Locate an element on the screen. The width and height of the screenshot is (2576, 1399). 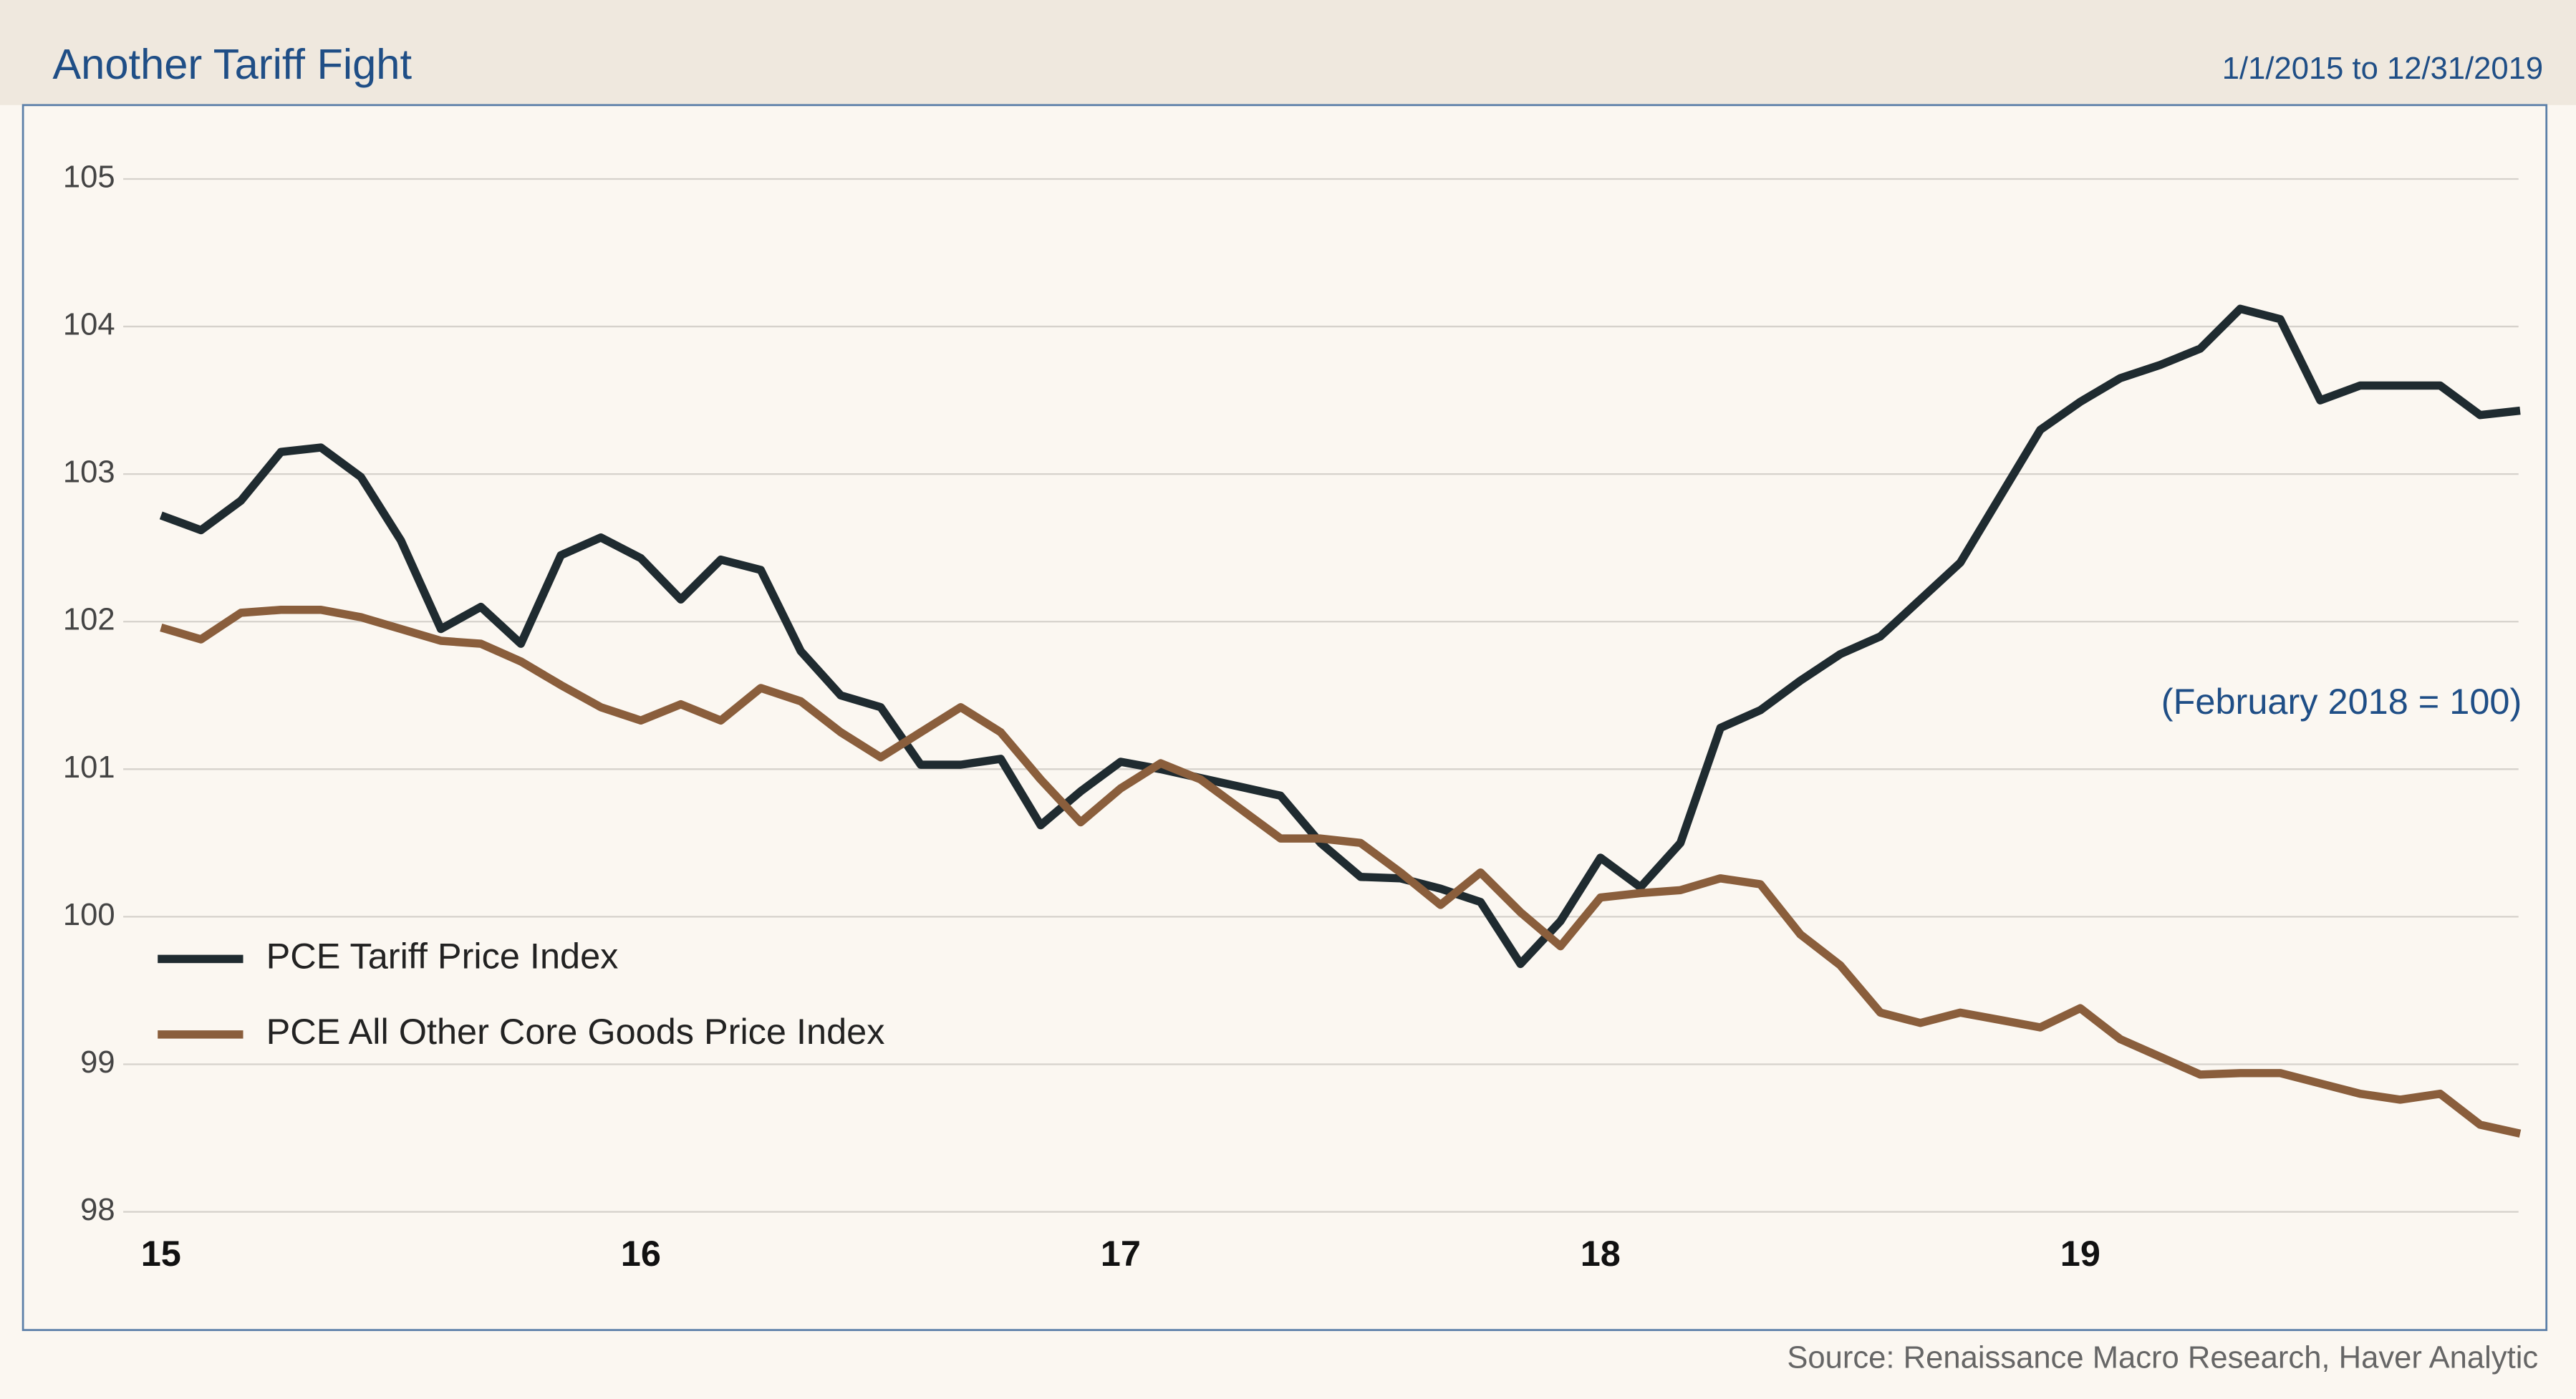
x-tick-label: 15 is located at coordinates (161, 1254).